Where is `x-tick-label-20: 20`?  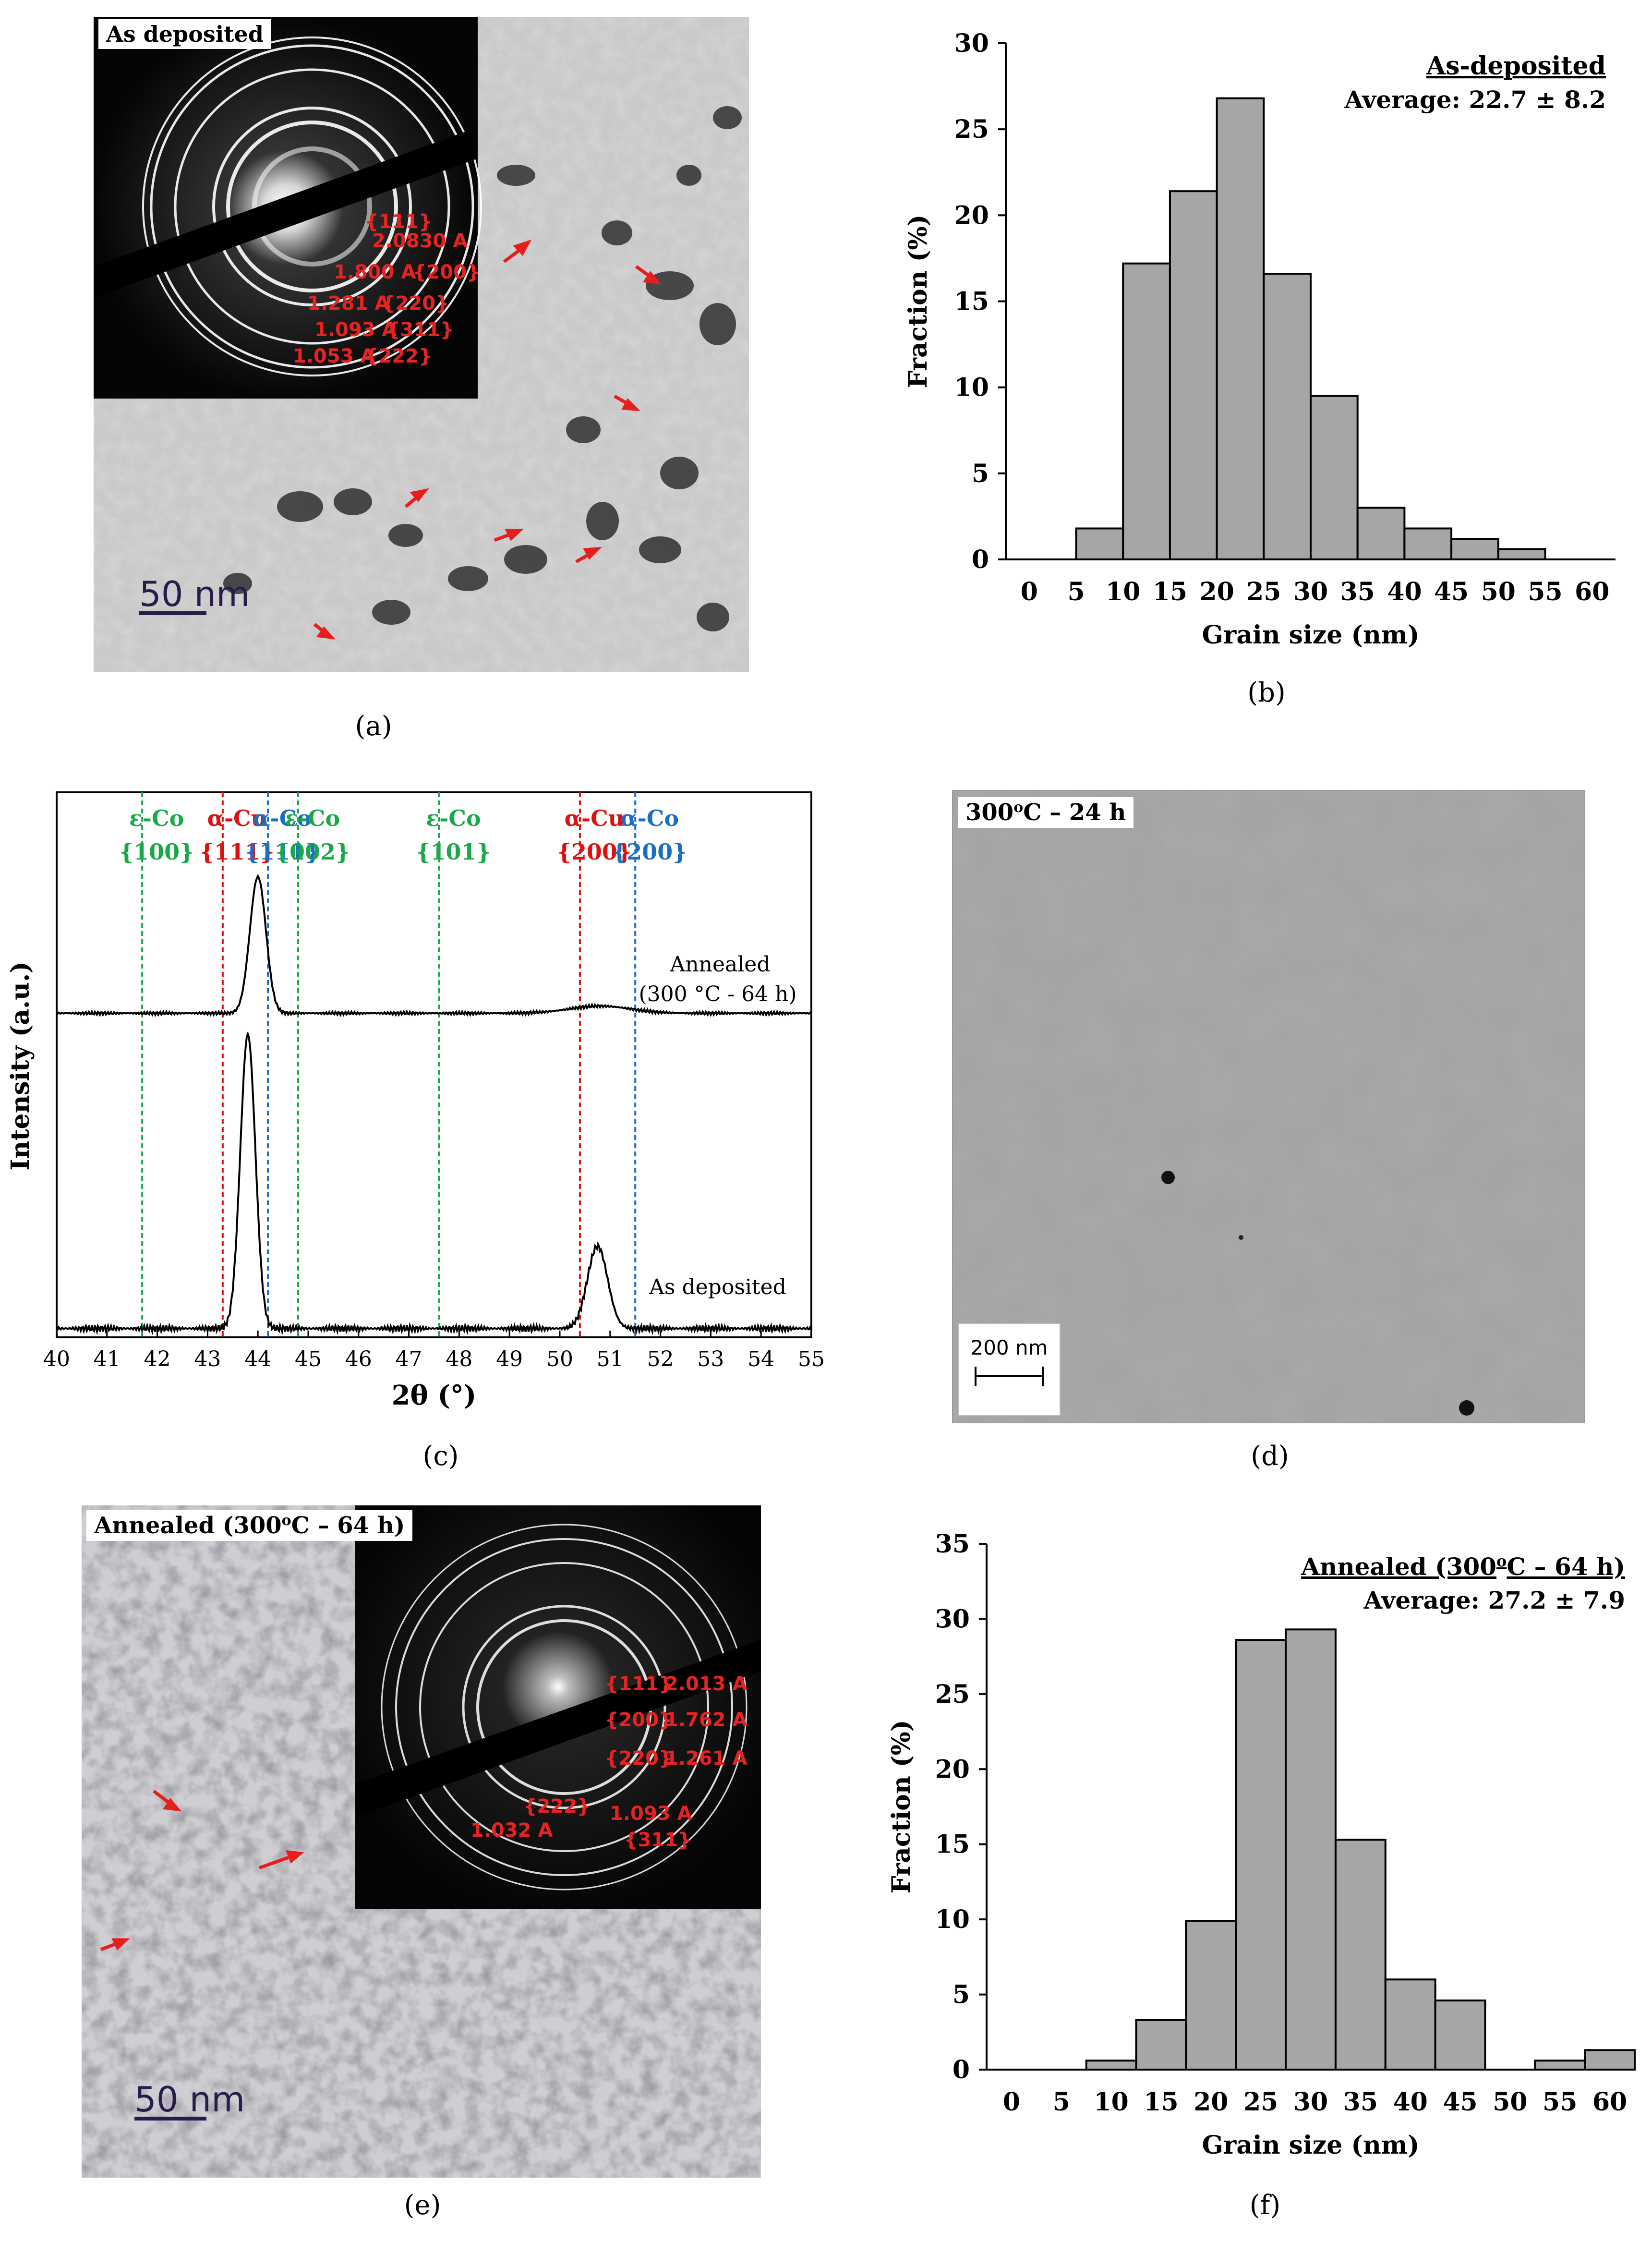 x-tick-label-20: 20 is located at coordinates (1211, 2102).